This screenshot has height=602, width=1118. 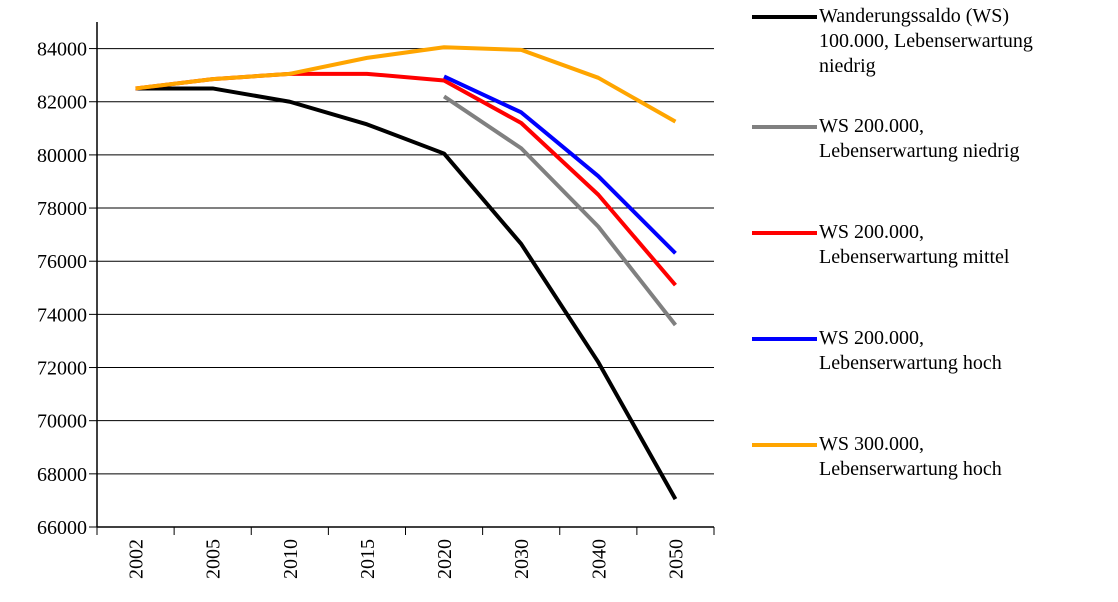 What do you see at coordinates (62, 209) in the screenshot?
I see `y-tick-label: 78000` at bounding box center [62, 209].